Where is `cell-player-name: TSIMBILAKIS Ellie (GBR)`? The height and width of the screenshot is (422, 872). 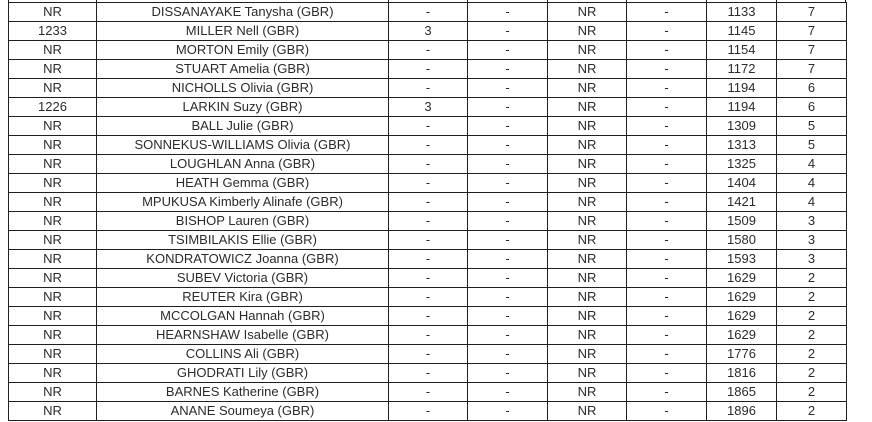
cell-player-name: TSIMBILAKIS Ellie (GBR) is located at coordinates (242, 240).